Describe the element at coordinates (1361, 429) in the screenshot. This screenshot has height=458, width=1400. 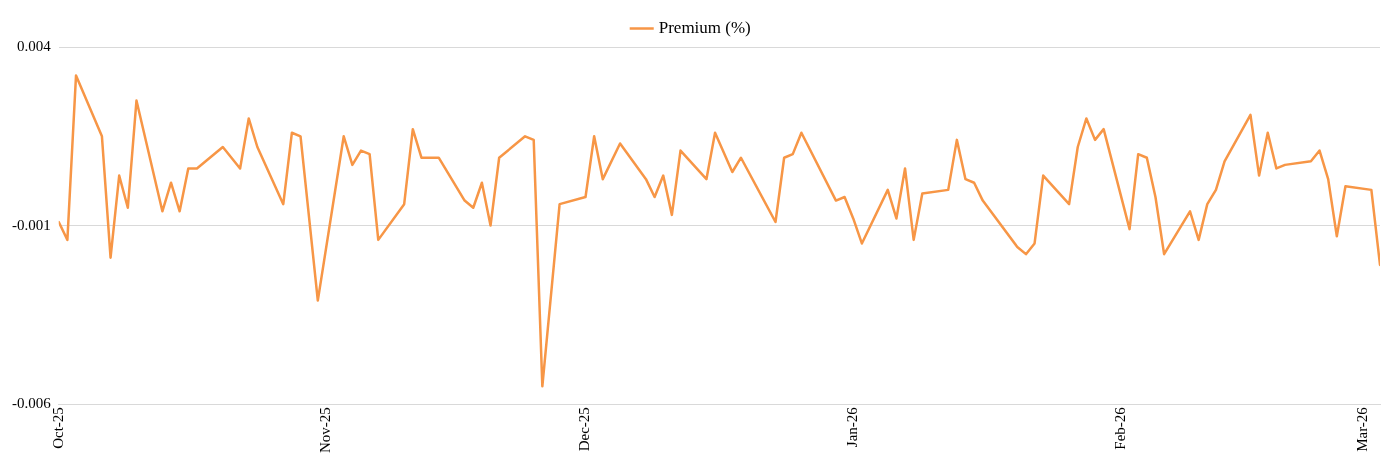
I see `x-tick-label: Mar-26` at that location.